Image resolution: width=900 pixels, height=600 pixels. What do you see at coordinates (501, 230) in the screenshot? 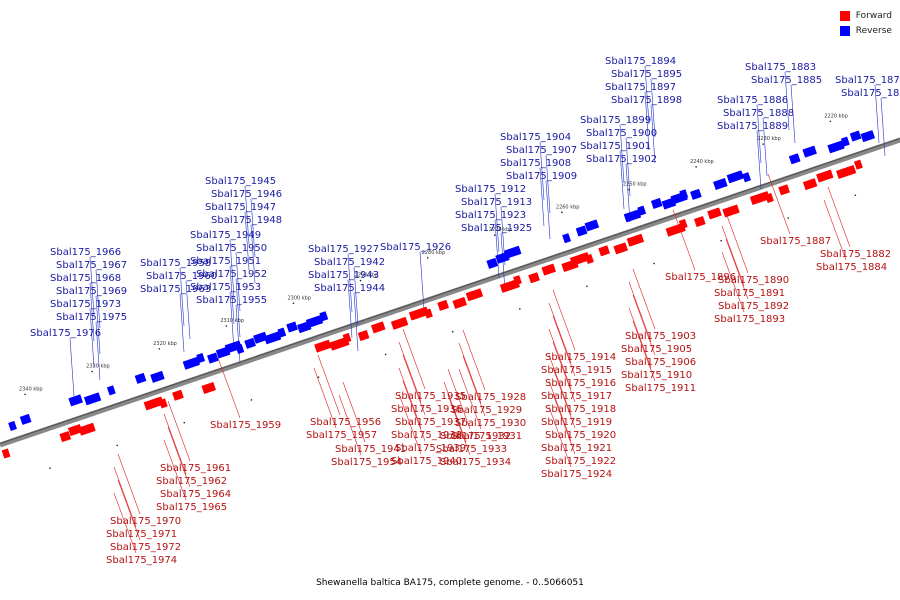
I see `tick-label: 2270 kbp` at bounding box center [501, 230].